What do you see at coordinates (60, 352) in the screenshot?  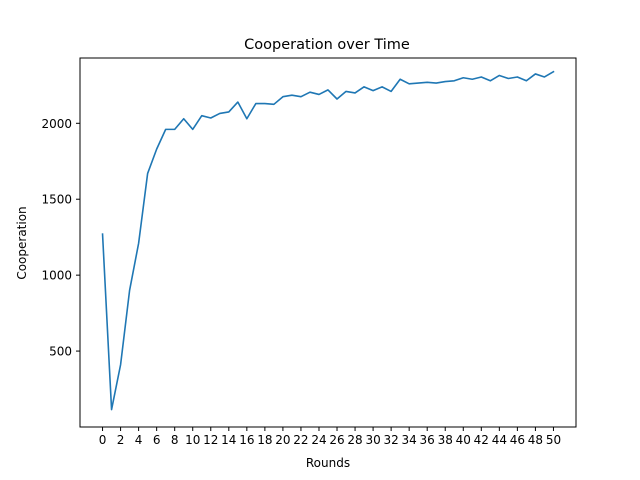 I see `y-tick-label: 500` at bounding box center [60, 352].